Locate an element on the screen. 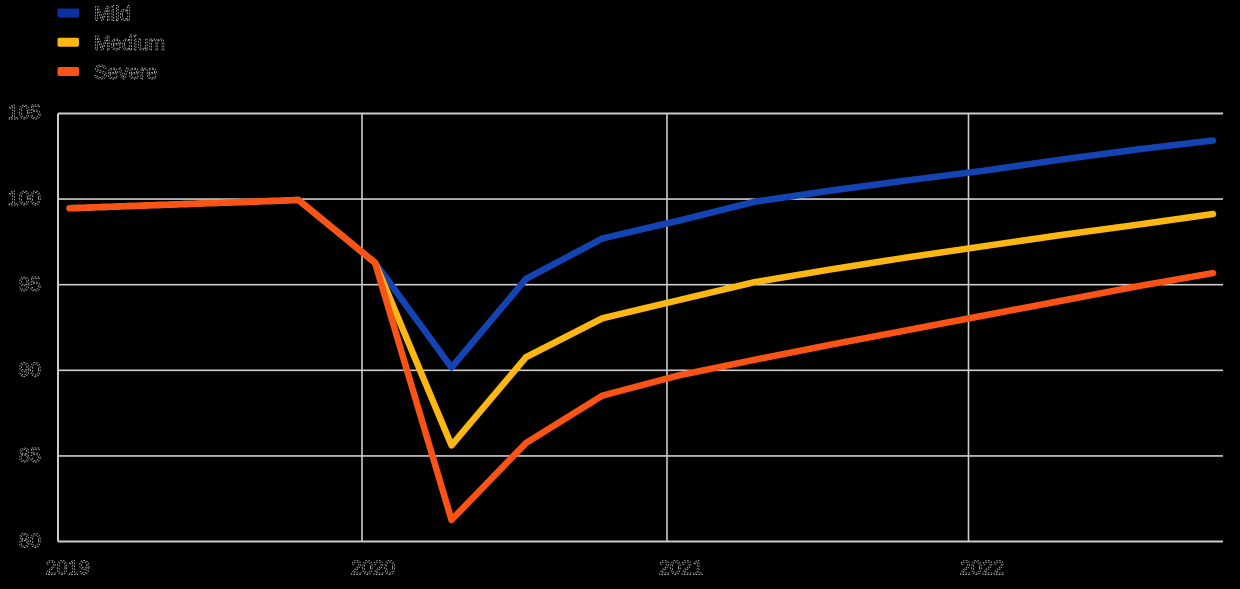  svg-text: 2019 is located at coordinates (67, 569).